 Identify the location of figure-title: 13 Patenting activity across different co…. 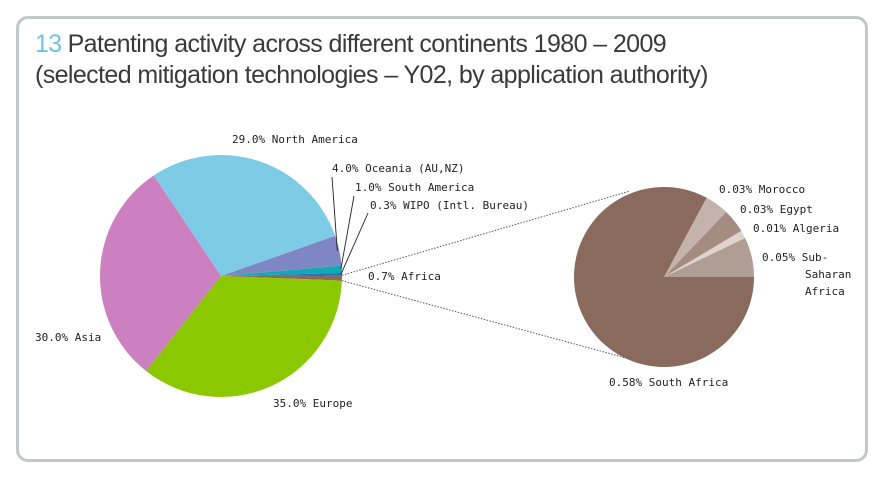
(371, 60).